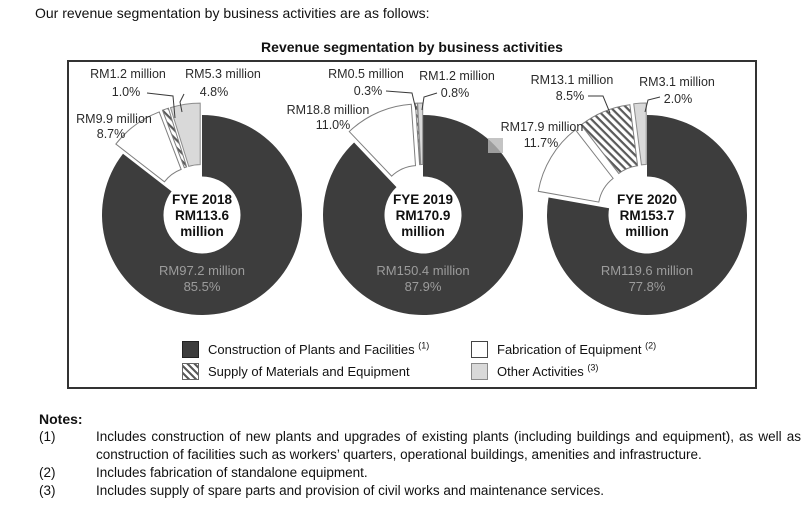  What do you see at coordinates (328, 110) in the screenshot?
I see `slice-label-value: RM18.8 million` at bounding box center [328, 110].